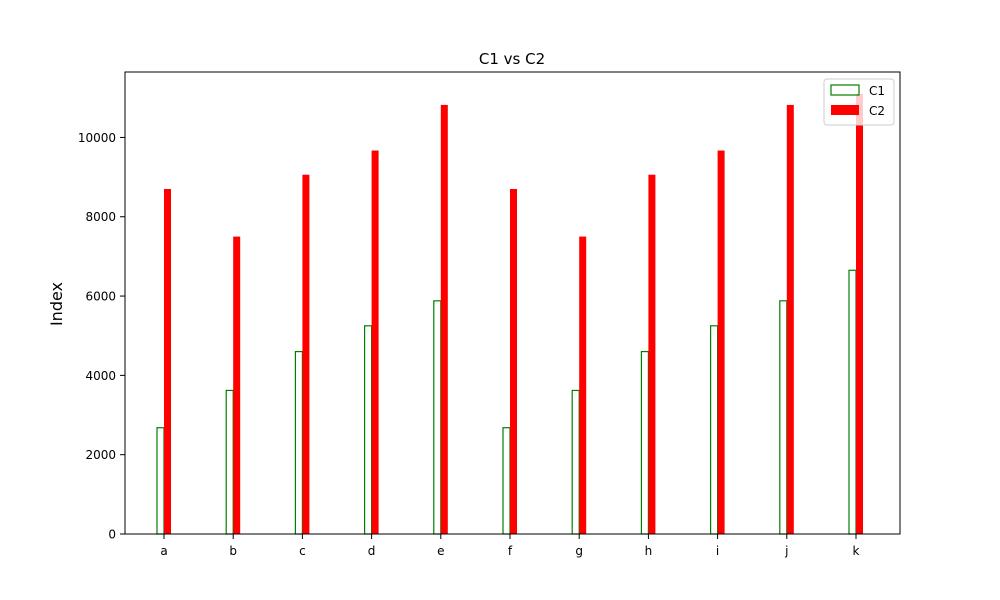  What do you see at coordinates (100, 376) in the screenshot?
I see `y-tick-label: 4000` at bounding box center [100, 376].